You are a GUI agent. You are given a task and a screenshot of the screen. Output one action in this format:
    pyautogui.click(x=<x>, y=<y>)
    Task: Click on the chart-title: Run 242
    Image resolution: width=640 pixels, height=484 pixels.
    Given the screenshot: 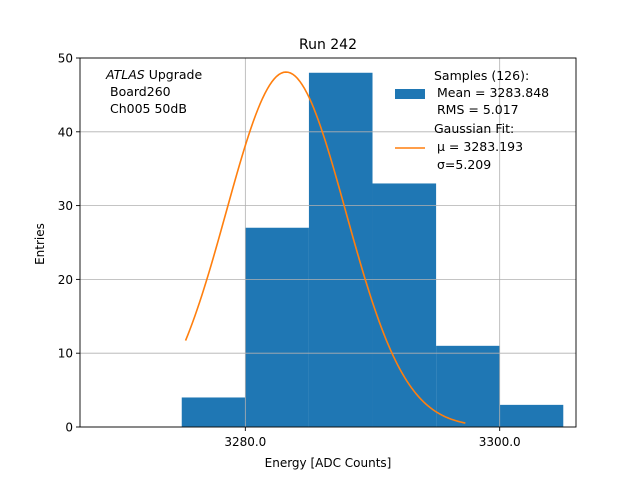 What is the action you would take?
    pyautogui.click(x=328, y=45)
    